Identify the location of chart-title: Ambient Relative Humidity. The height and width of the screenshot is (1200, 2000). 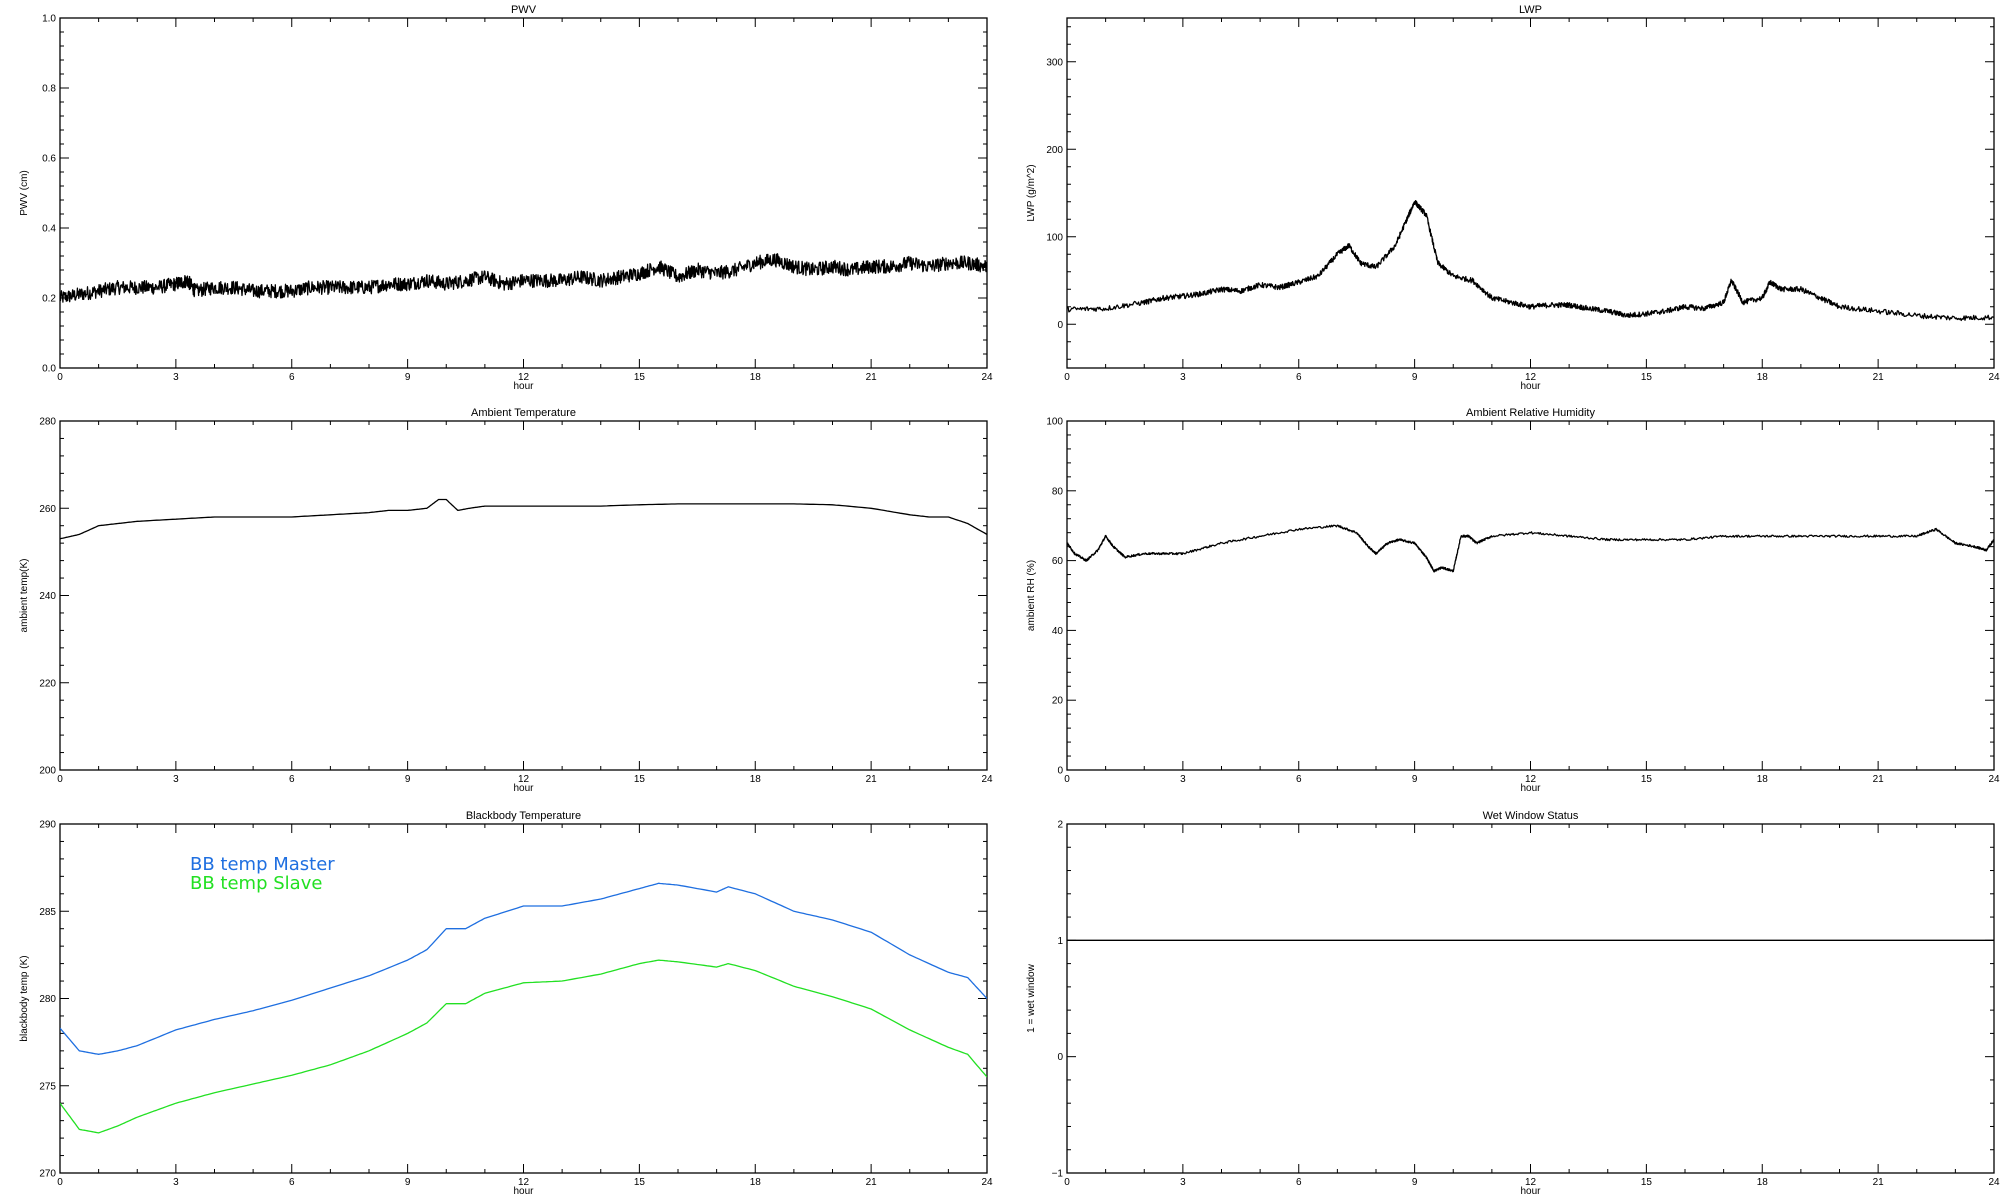
(1530, 413).